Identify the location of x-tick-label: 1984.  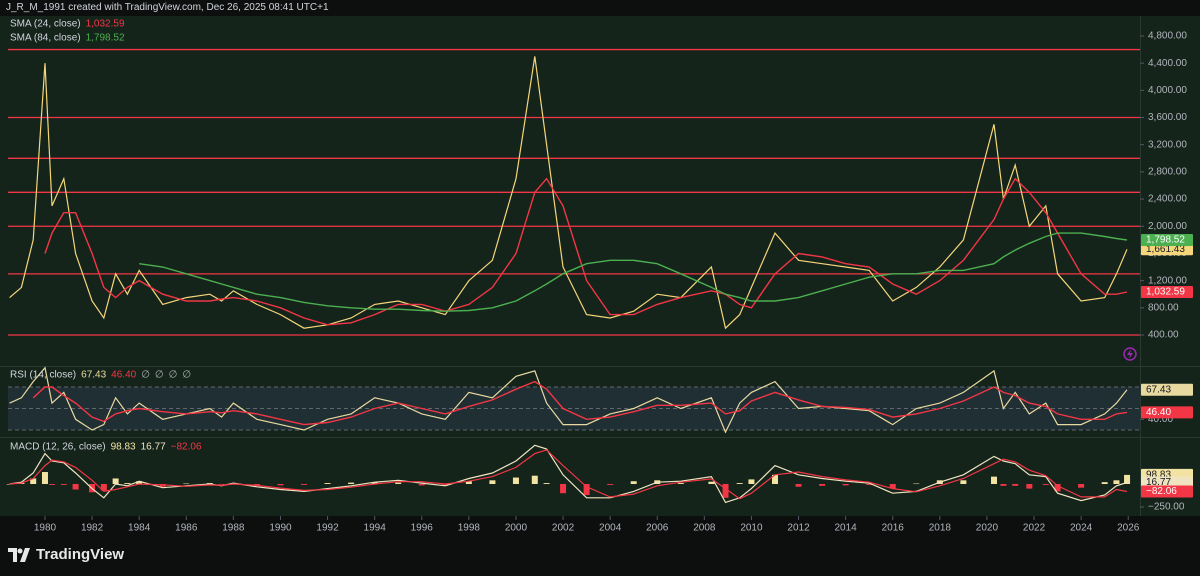
(139, 528).